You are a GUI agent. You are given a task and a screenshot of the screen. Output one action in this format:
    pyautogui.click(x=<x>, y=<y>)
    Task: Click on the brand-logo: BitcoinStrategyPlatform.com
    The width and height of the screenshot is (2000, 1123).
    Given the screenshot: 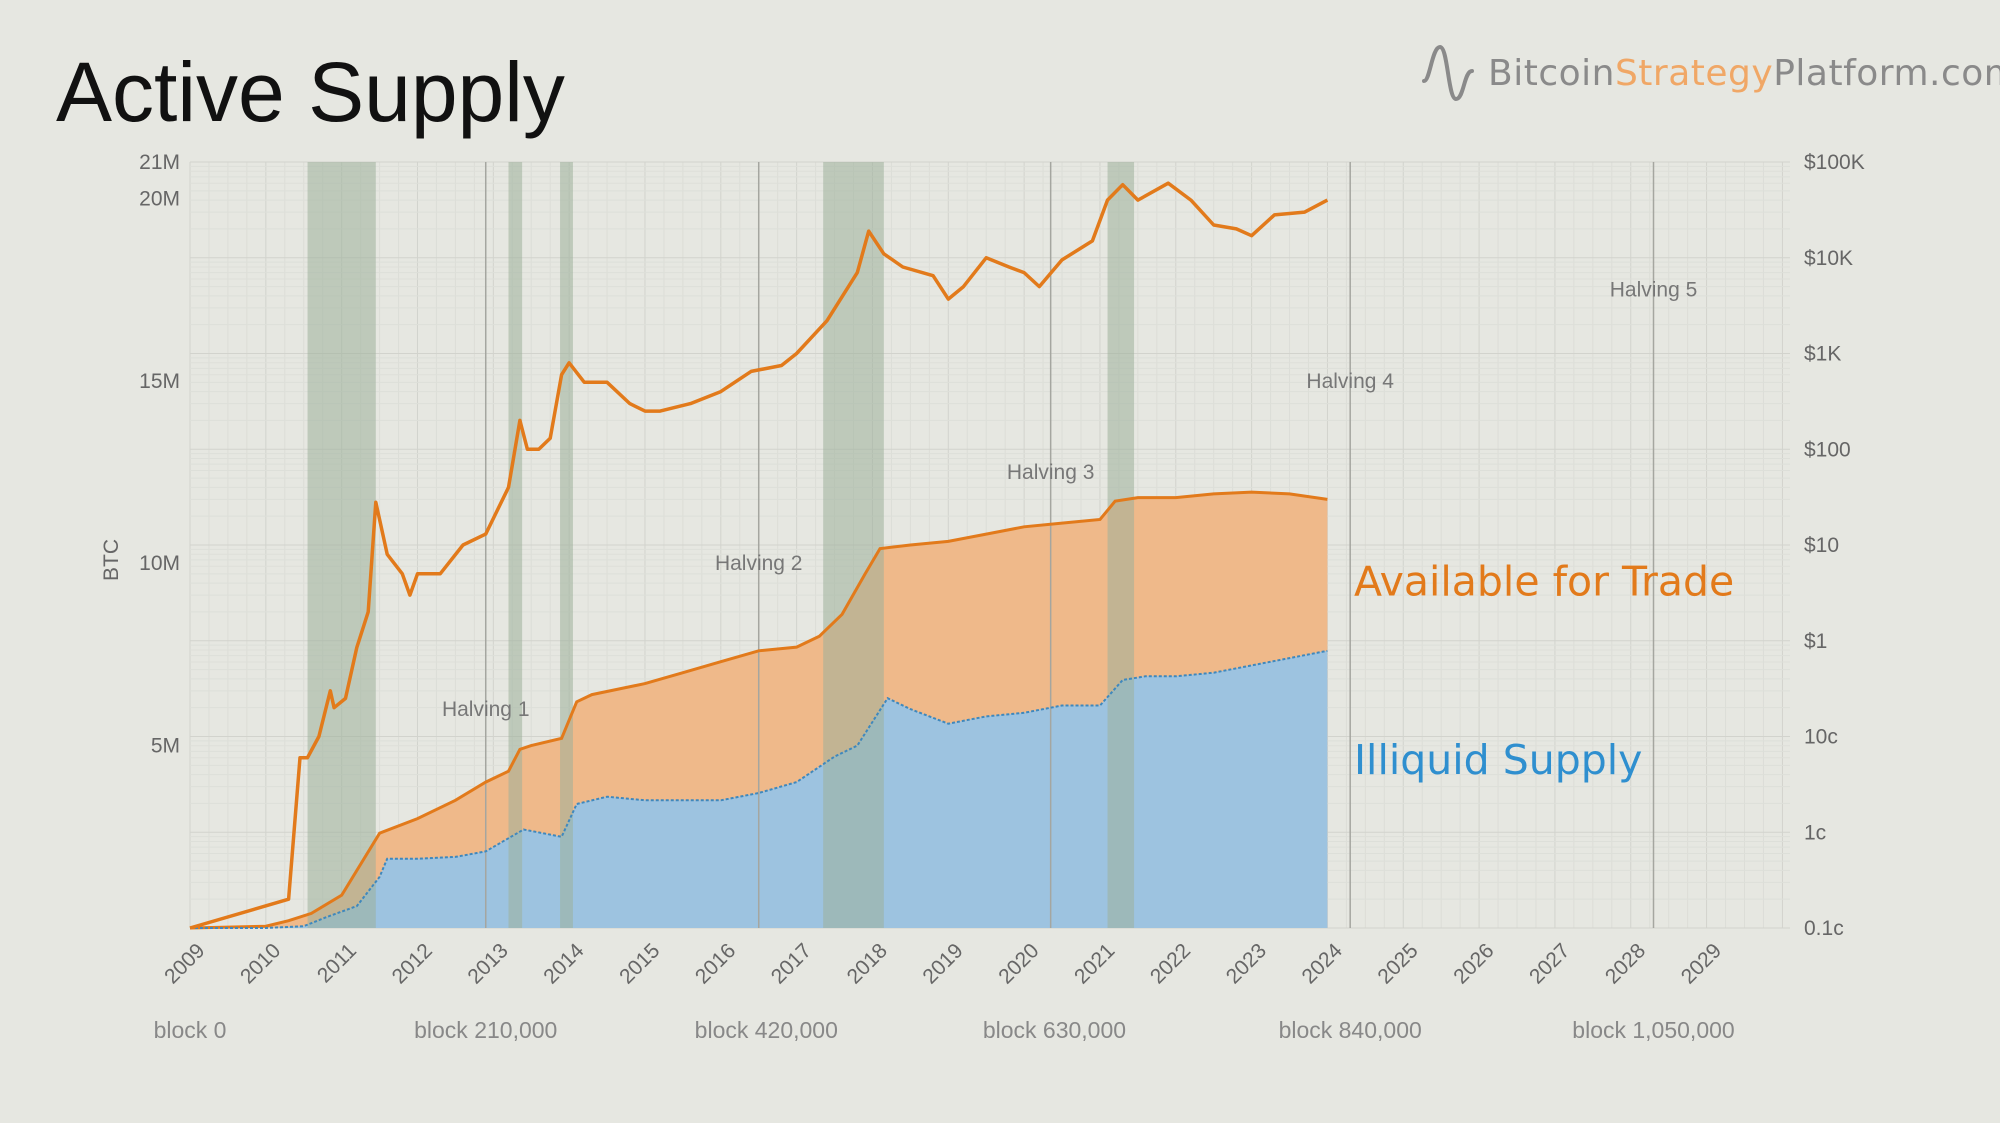 What is the action you would take?
    pyautogui.click(x=1710, y=73)
    